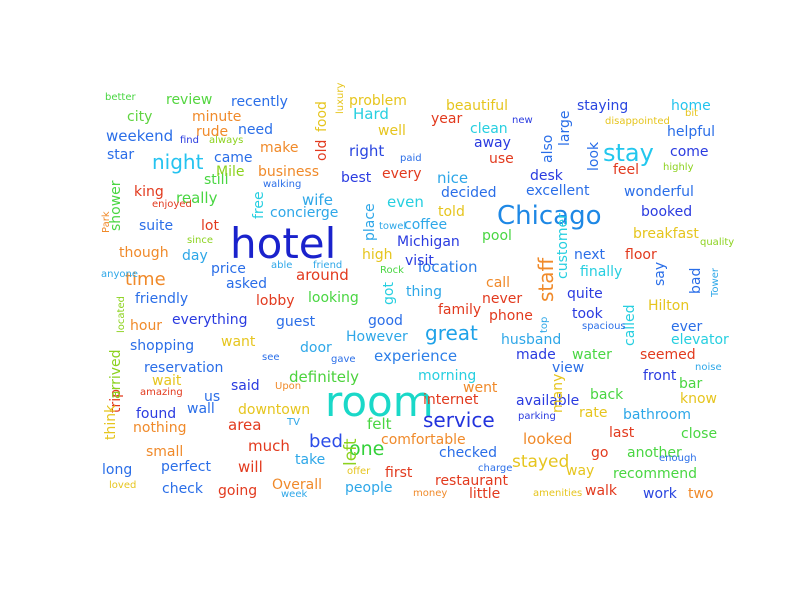 The height and width of the screenshot is (595, 800). What do you see at coordinates (691, 132) in the screenshot?
I see `cloud-word: helpful` at bounding box center [691, 132].